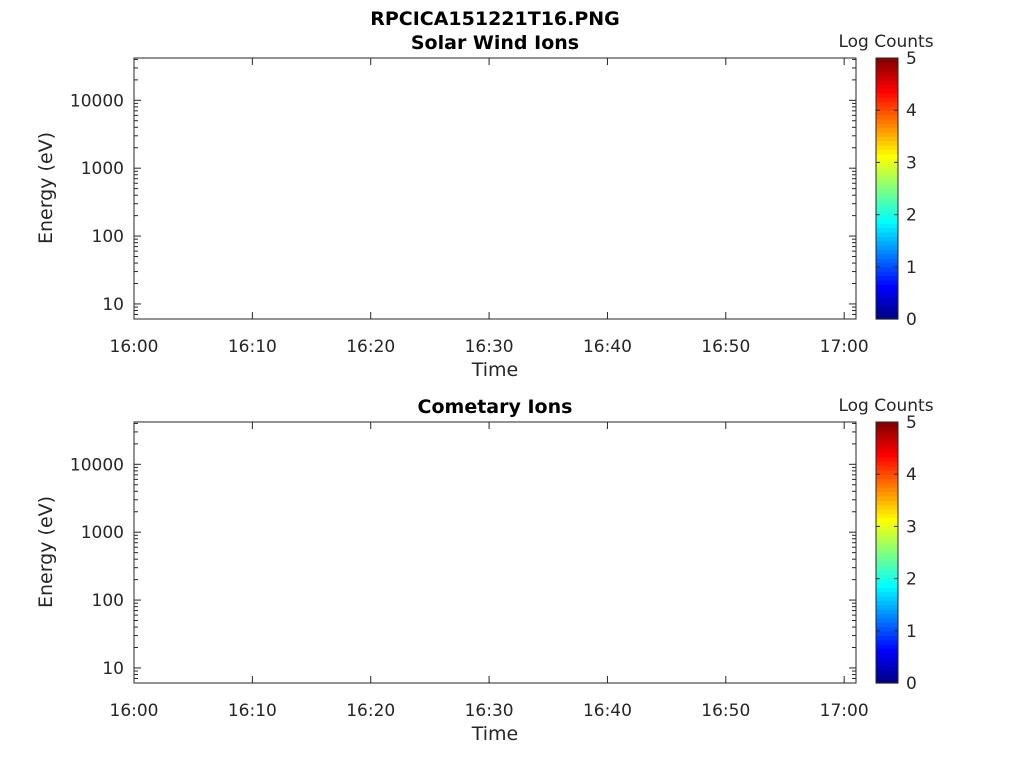  Describe the element at coordinates (46, 552) in the screenshot. I see `y-axis-label: Energy (eV)` at that location.